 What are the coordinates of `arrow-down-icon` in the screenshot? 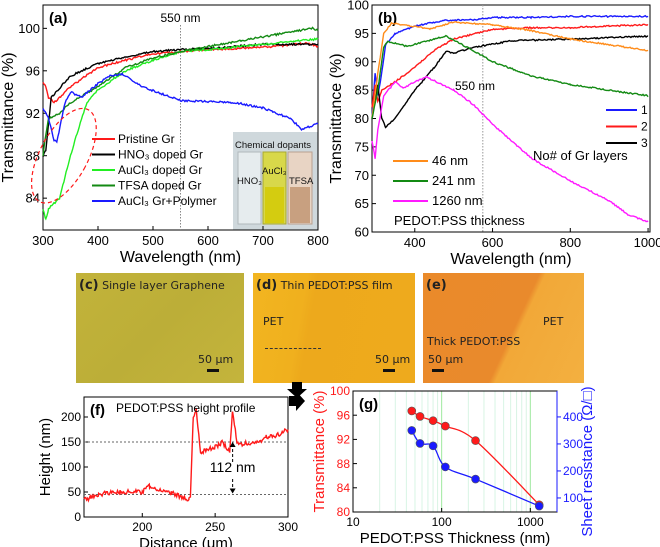 It's located at (297, 390).